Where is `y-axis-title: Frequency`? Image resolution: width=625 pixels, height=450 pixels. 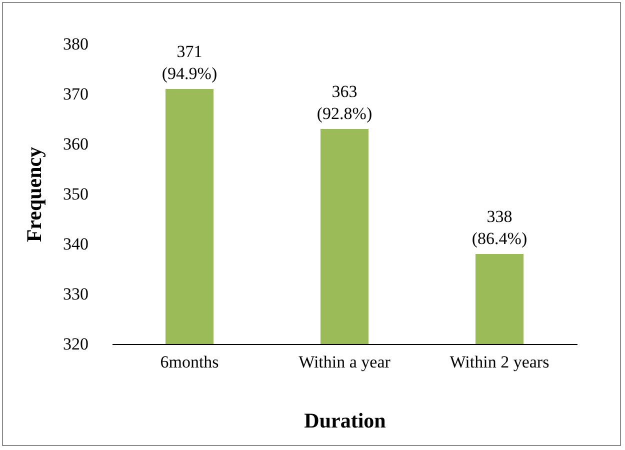
y-axis-title: Frequency is located at coordinates (34, 194).